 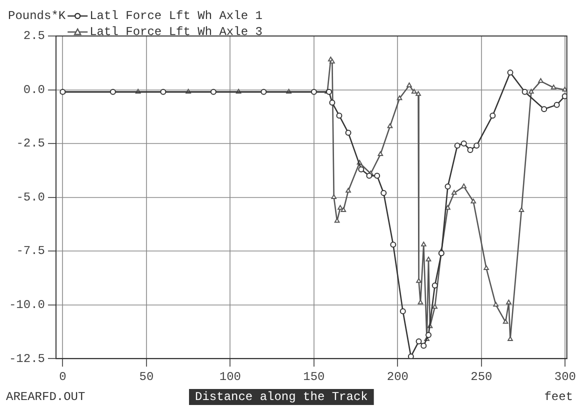 What do you see at coordinates (281, 397) in the screenshot?
I see `x-axis-title: Distance along the Track` at bounding box center [281, 397].